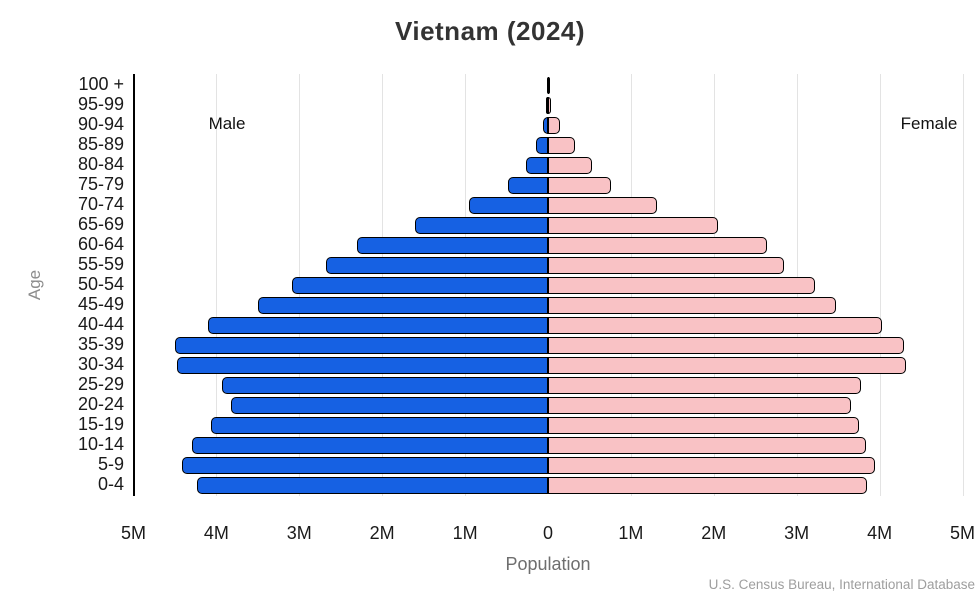 The width and height of the screenshot is (980, 600). What do you see at coordinates (548, 564) in the screenshot?
I see `x-axis-title: Population` at bounding box center [548, 564].